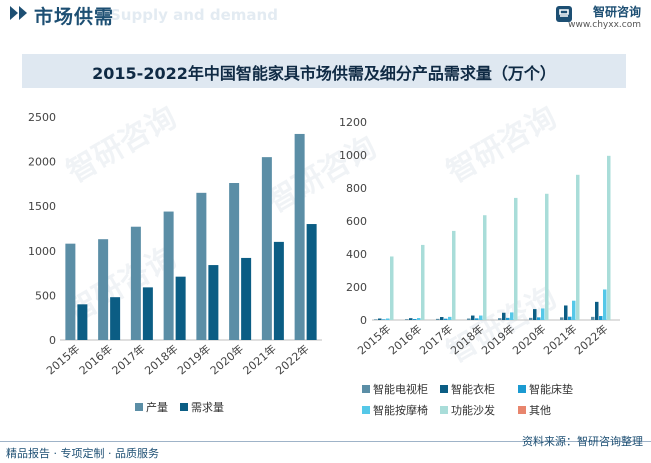  Describe the element at coordinates (139, 407) in the screenshot. I see `legend-swatch-production` at that location.